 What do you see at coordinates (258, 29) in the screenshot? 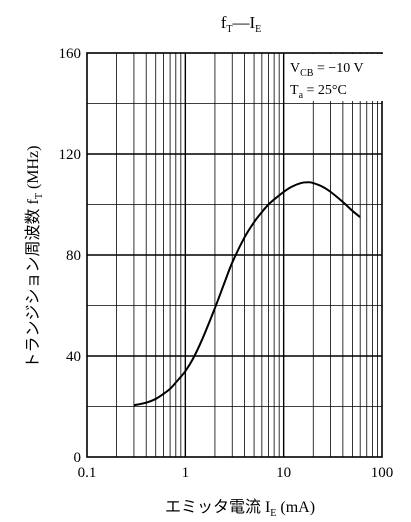
I see `title-second-sub: E` at bounding box center [258, 29].